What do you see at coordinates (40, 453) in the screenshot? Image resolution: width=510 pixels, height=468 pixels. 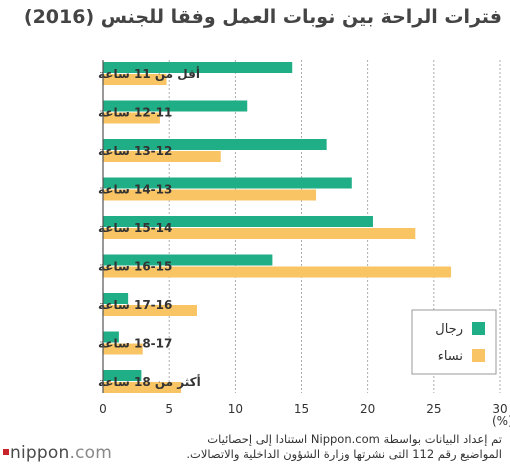 I see `logo-brand: nippon` at bounding box center [40, 453].